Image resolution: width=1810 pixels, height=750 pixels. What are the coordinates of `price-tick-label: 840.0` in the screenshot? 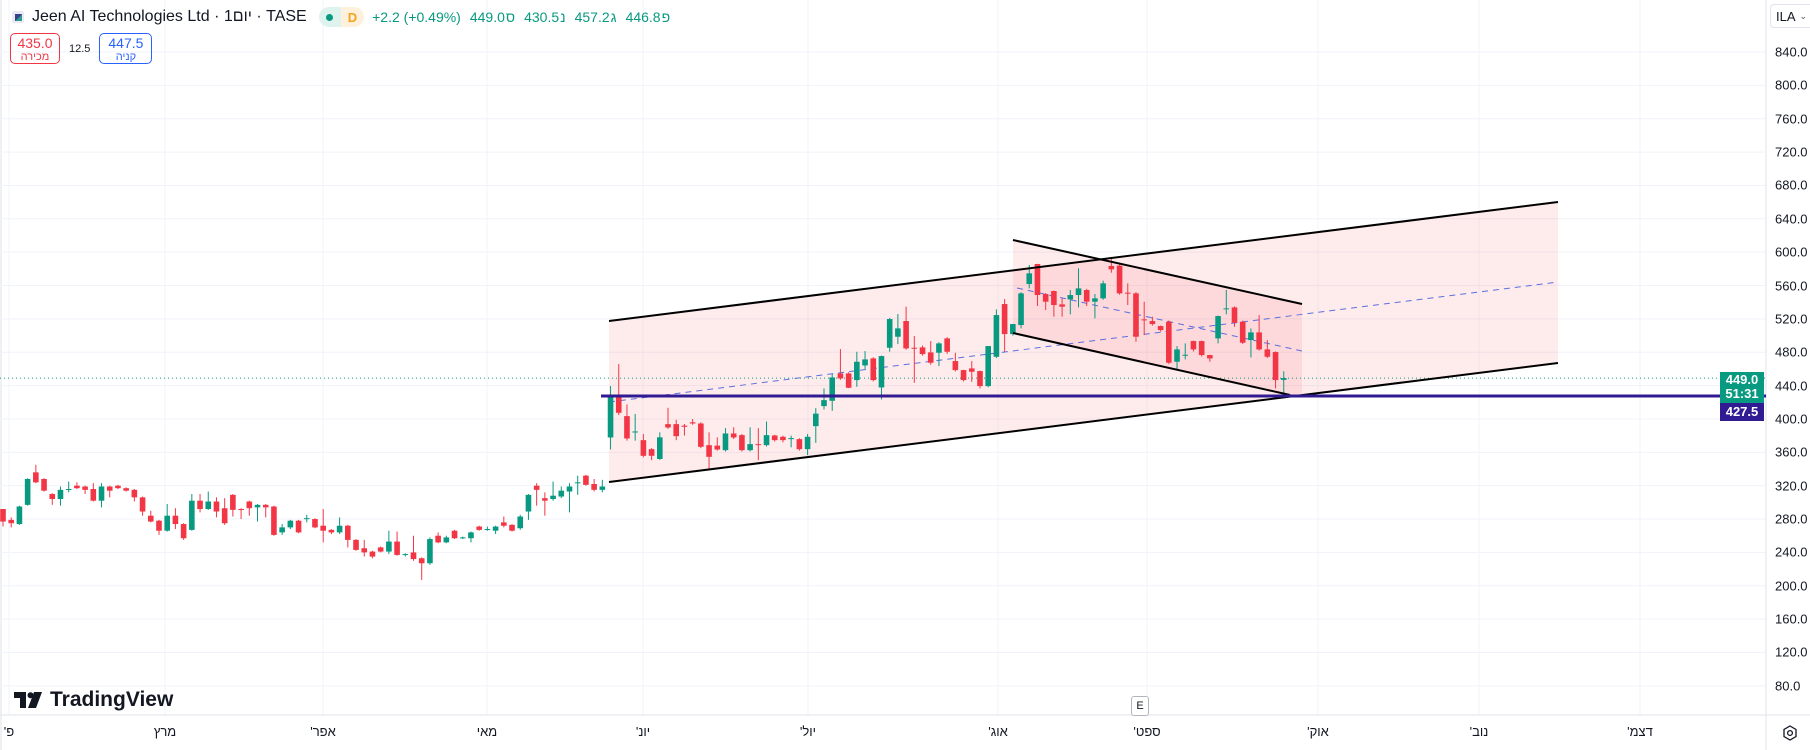 It's located at (1791, 52).